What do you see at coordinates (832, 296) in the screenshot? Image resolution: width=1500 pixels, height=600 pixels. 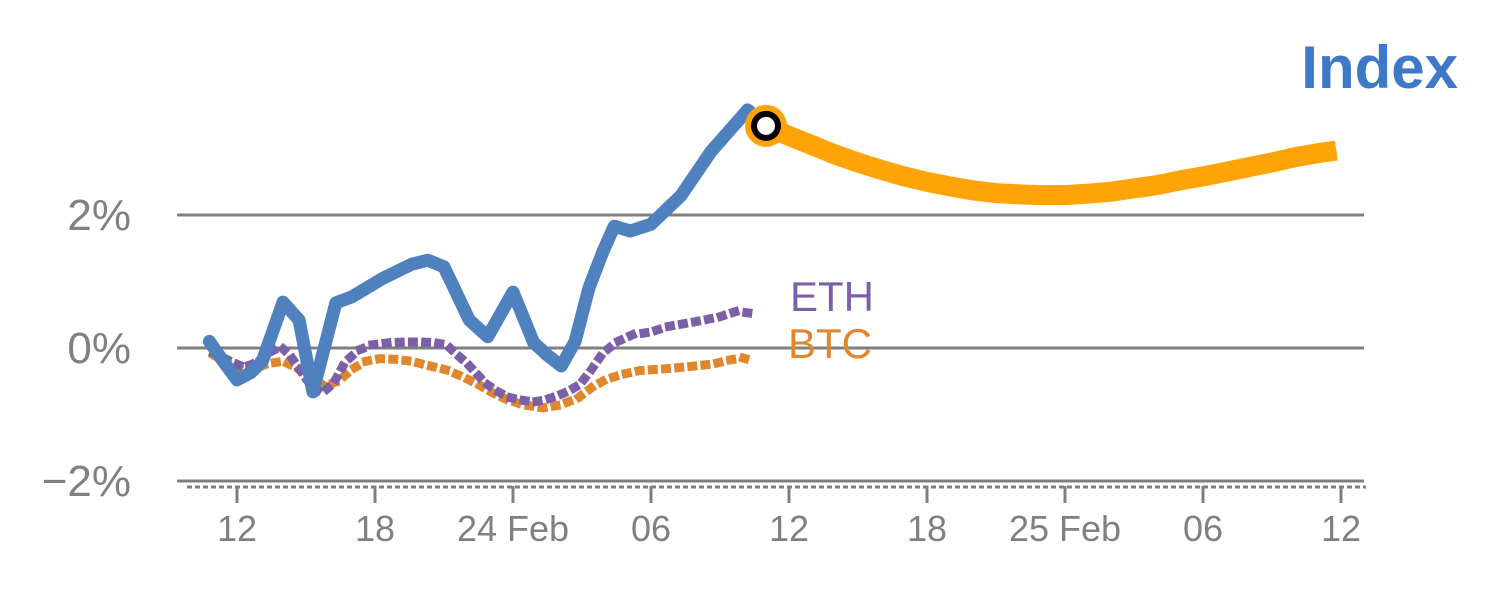 I see `eth-series-label: ETH` at bounding box center [832, 296].